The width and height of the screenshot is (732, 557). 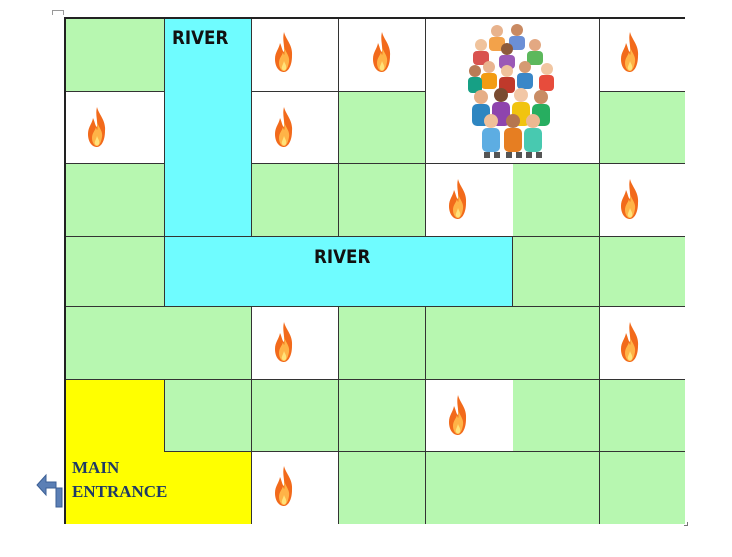 I want to click on main-entrance-line1: MAIN, so click(x=96, y=467).